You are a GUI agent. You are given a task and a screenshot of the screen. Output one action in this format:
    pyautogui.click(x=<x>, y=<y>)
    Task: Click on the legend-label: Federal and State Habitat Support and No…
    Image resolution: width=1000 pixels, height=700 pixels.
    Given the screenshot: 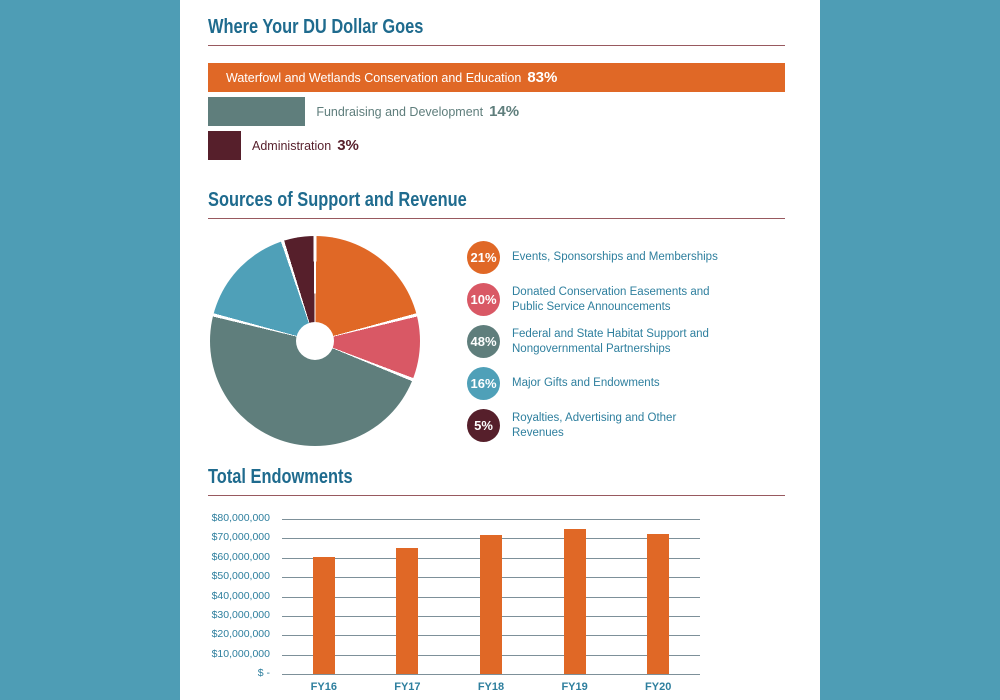 What is the action you would take?
    pyautogui.click(x=610, y=341)
    